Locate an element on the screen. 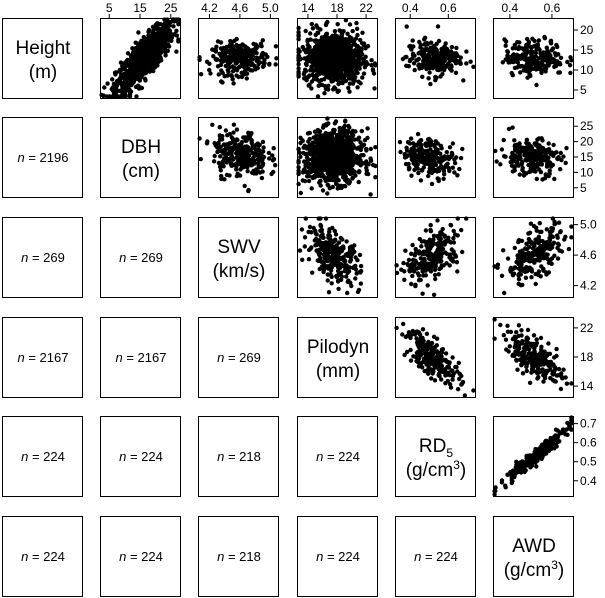 Image resolution: width=605 pixels, height=598 pixels. scatter-panel-height-vs-rd5 is located at coordinates (438, 55).